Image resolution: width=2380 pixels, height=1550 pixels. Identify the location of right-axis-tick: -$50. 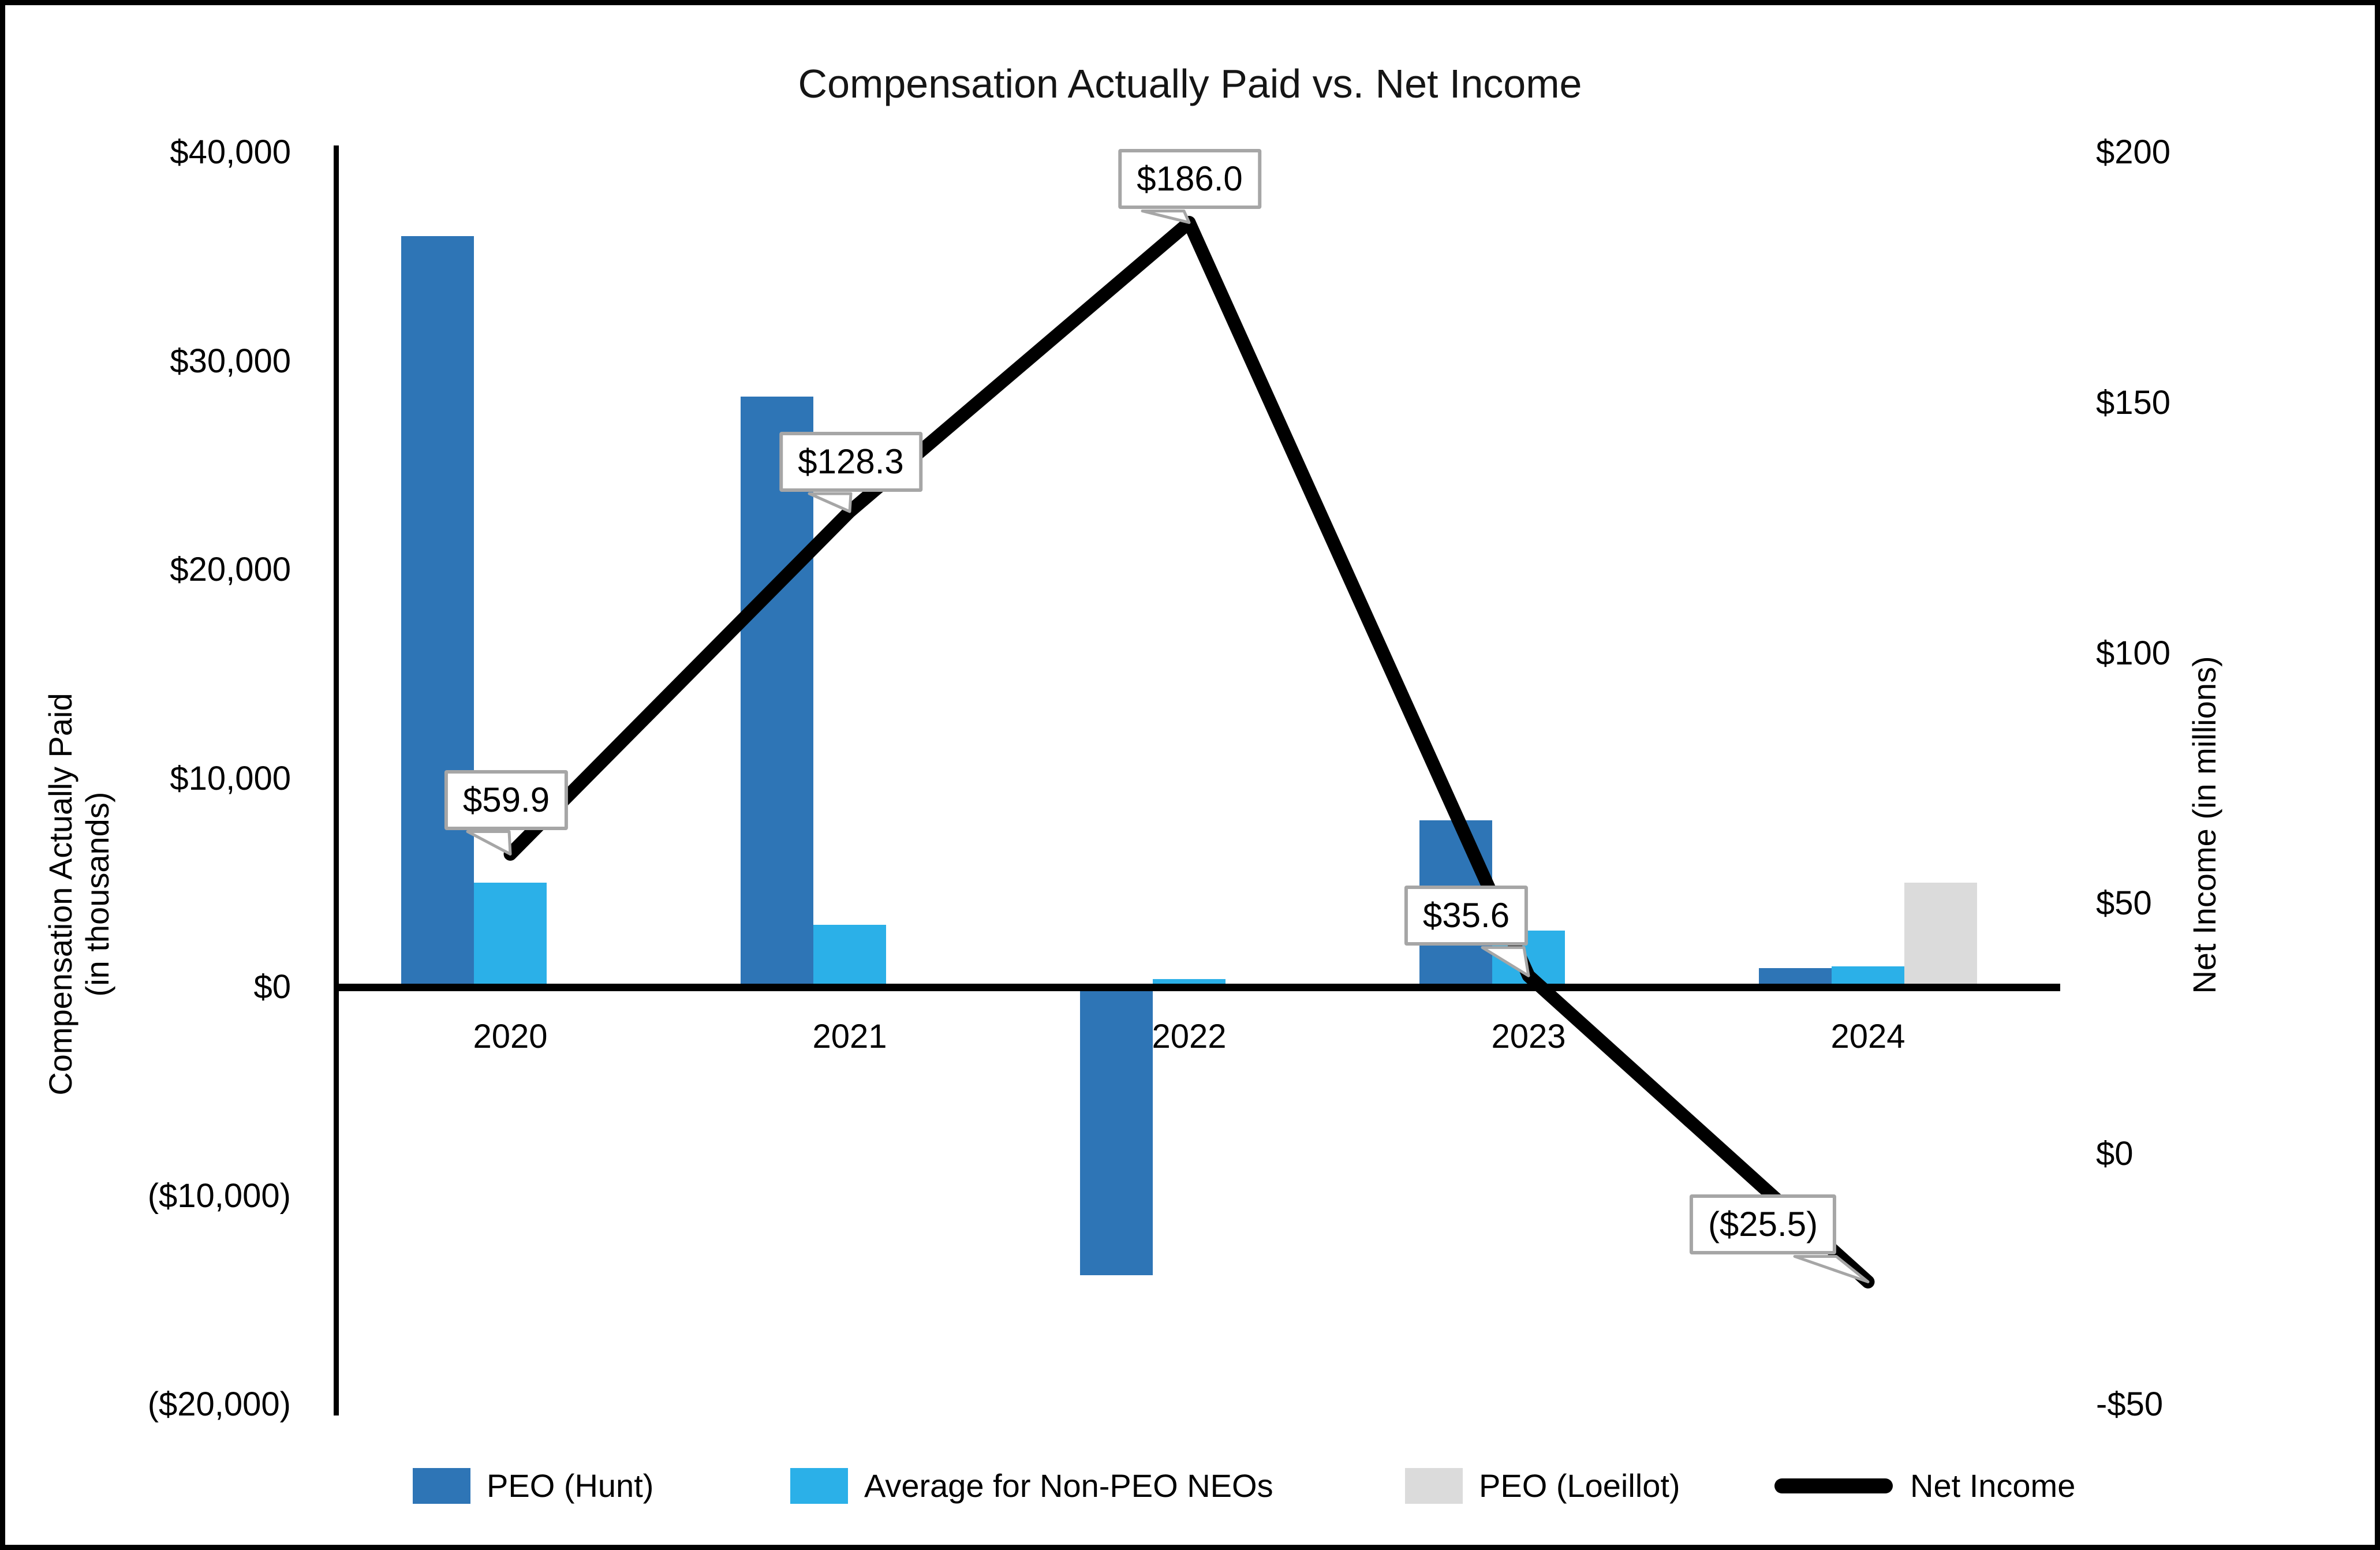
(2130, 1404).